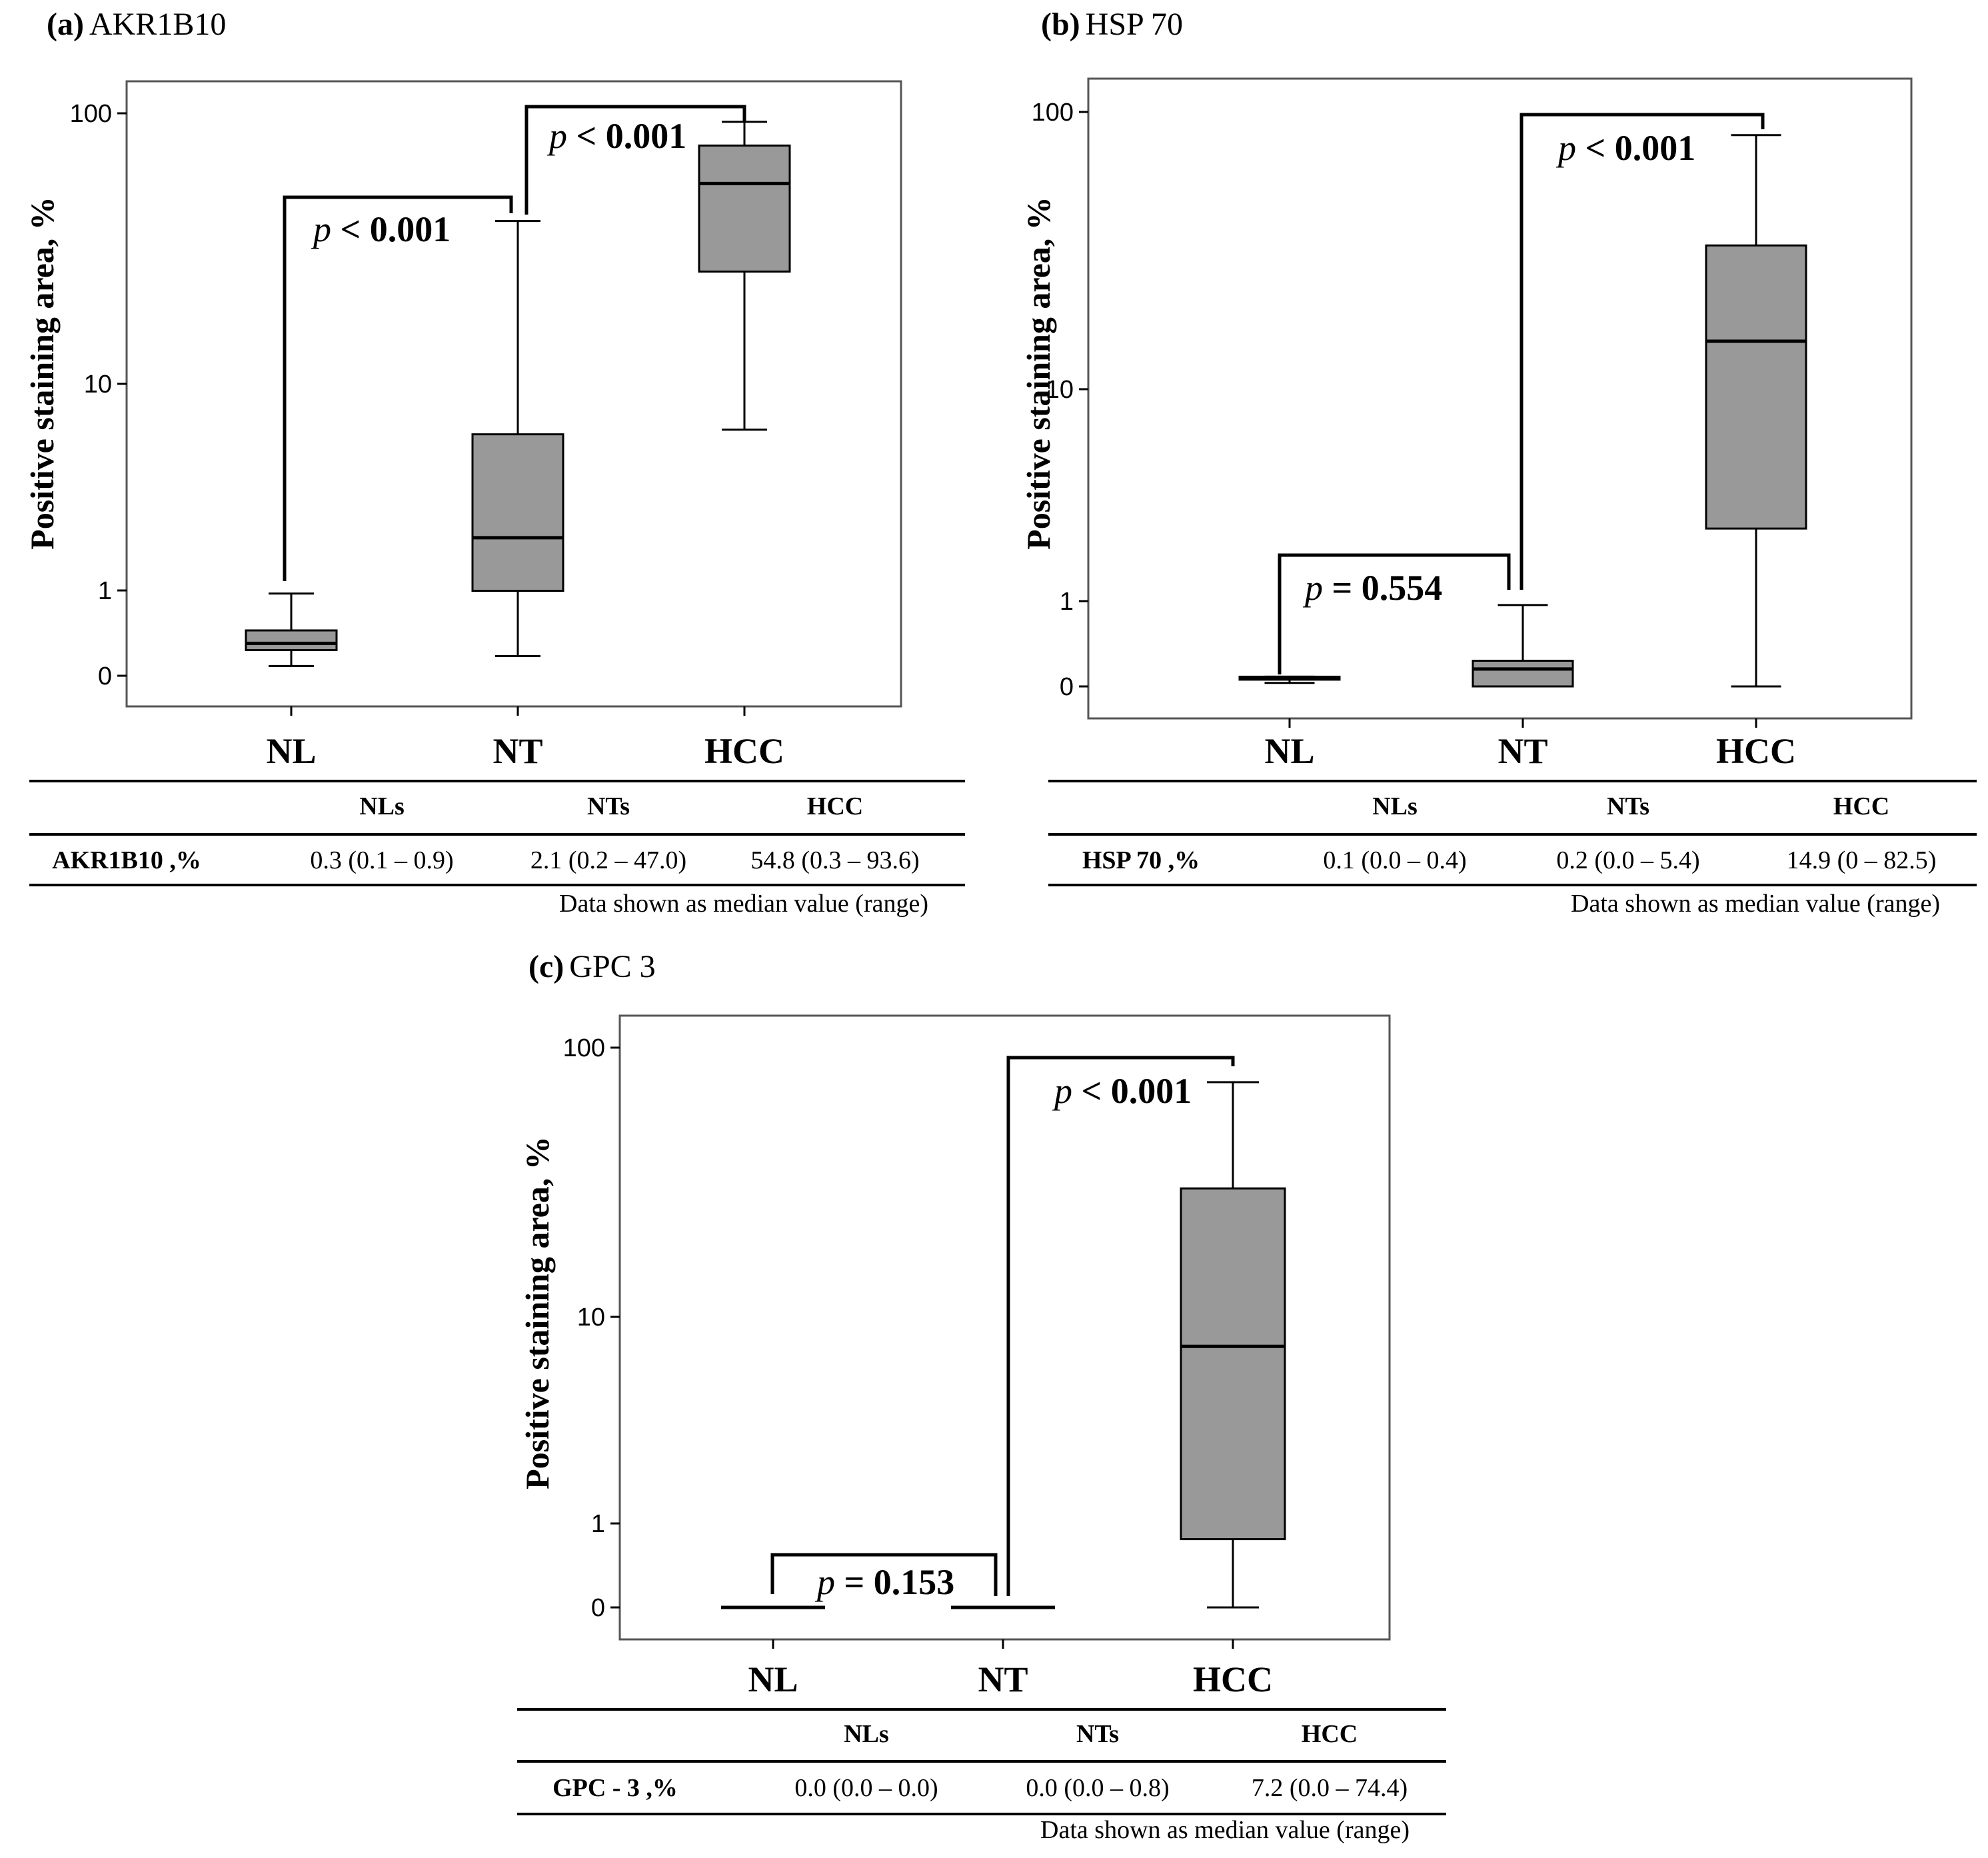 The image size is (1988, 1858). I want to click on table-cell: 7.2 (0.0 – 74.4), so click(1330, 1788).